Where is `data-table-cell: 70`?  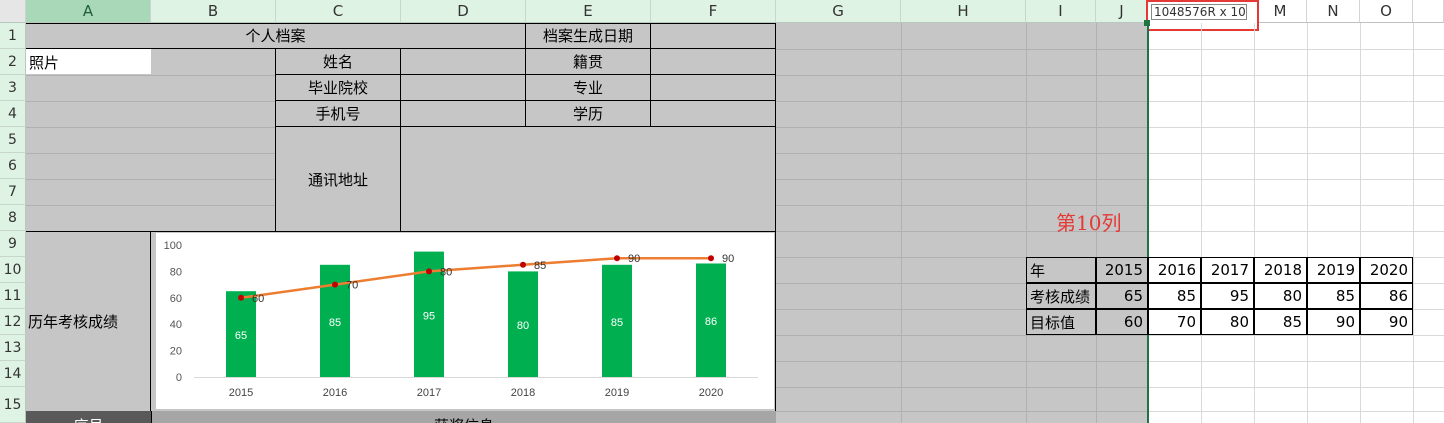
data-table-cell: 70 is located at coordinates (1174, 322).